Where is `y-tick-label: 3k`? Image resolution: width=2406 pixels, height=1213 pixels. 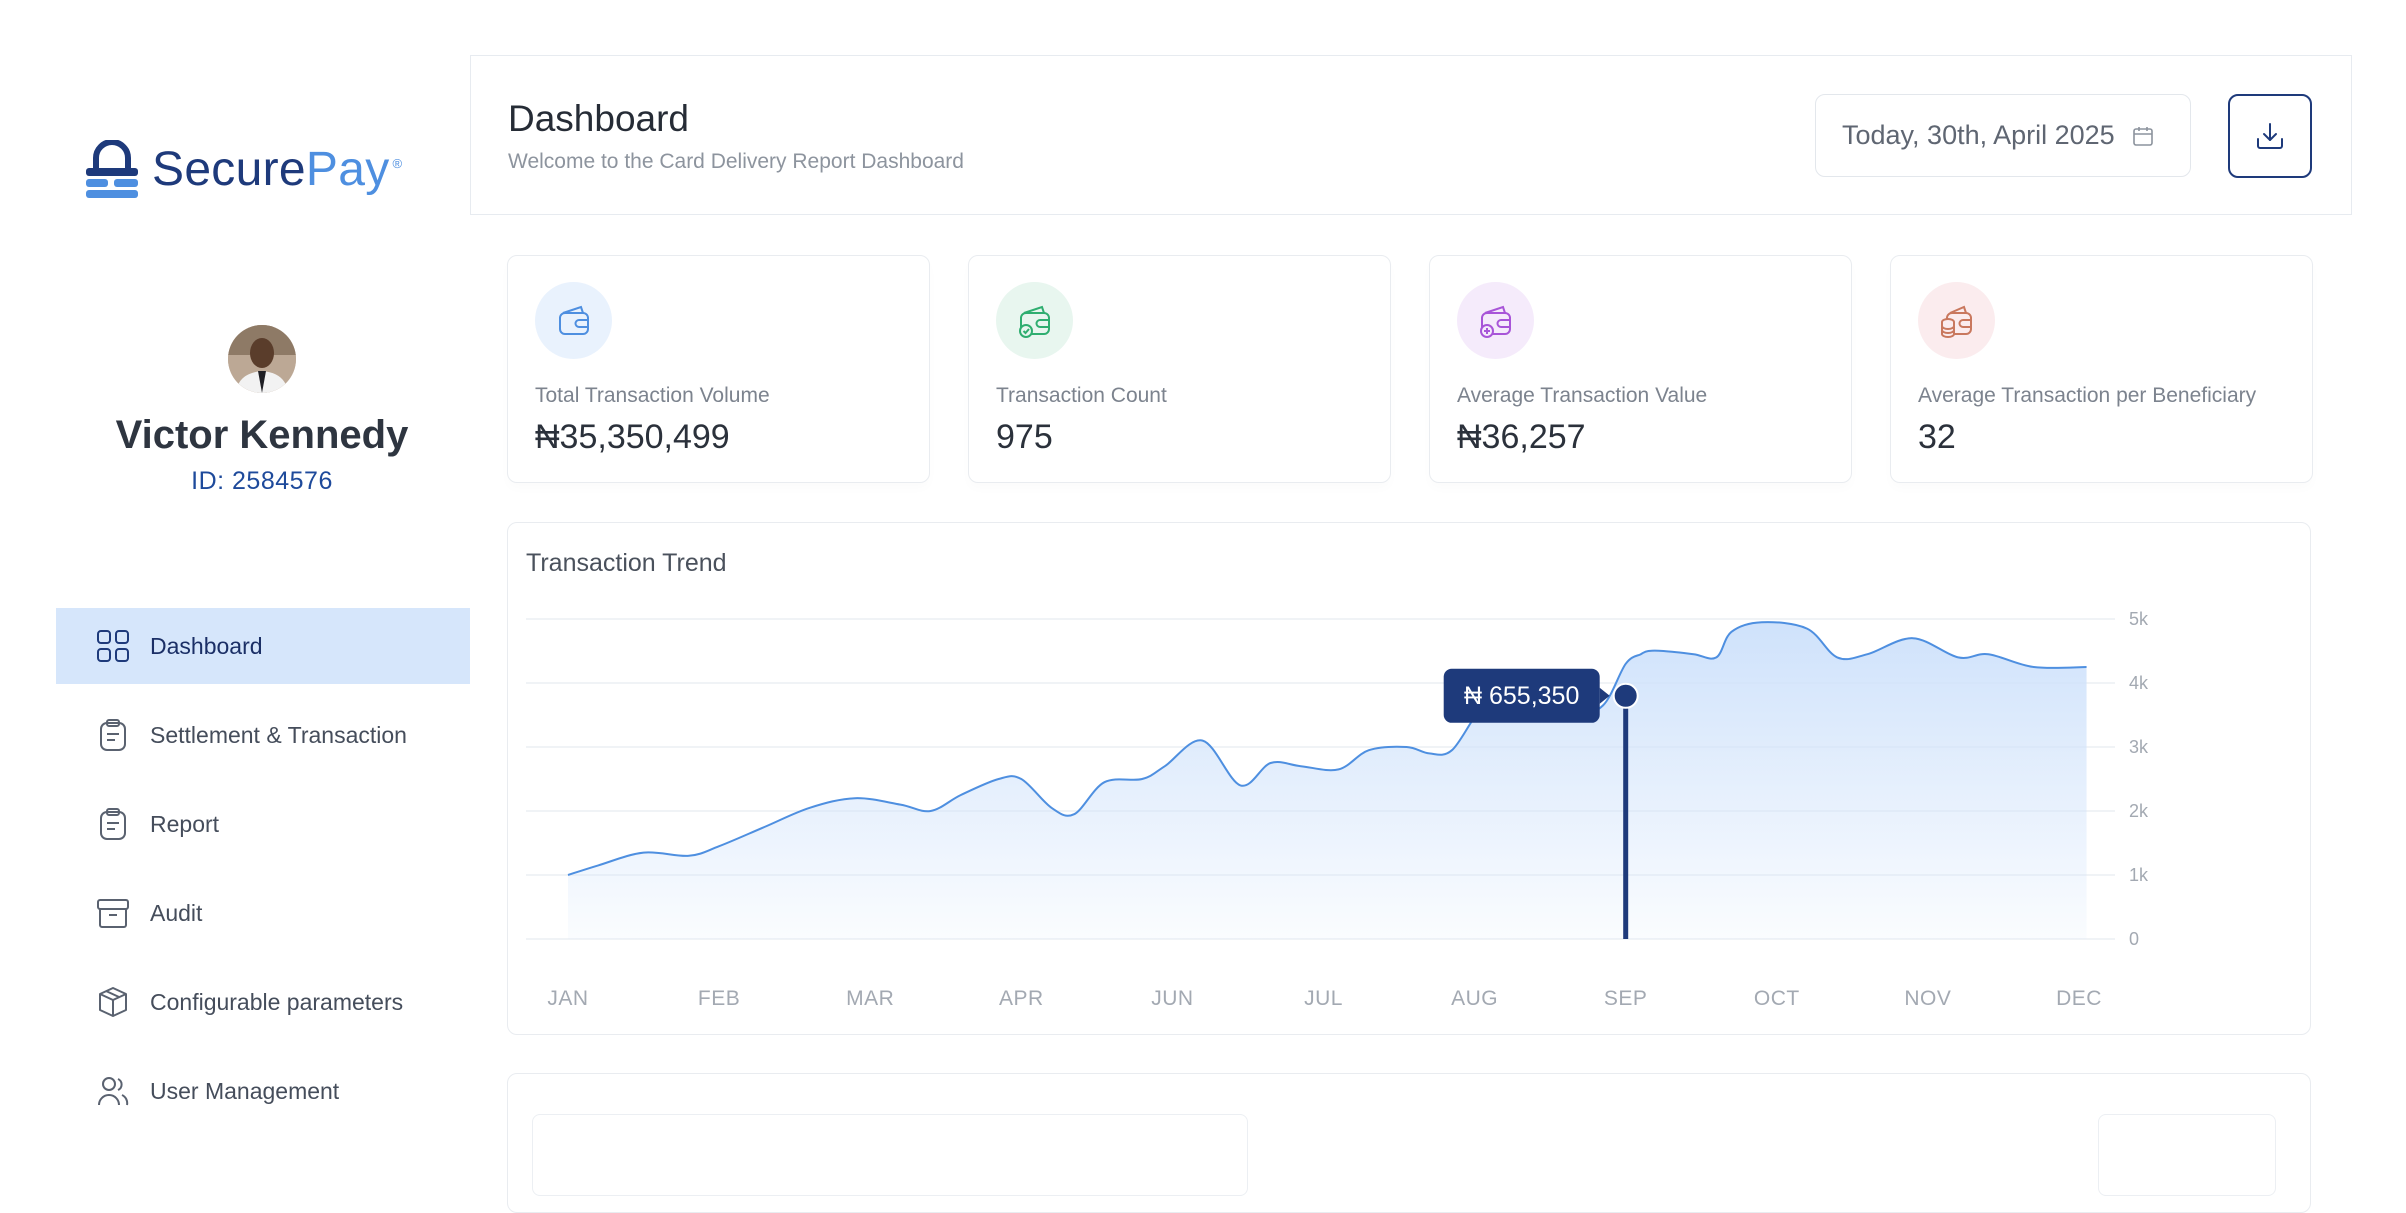
y-tick-label: 3k is located at coordinates (2139, 747).